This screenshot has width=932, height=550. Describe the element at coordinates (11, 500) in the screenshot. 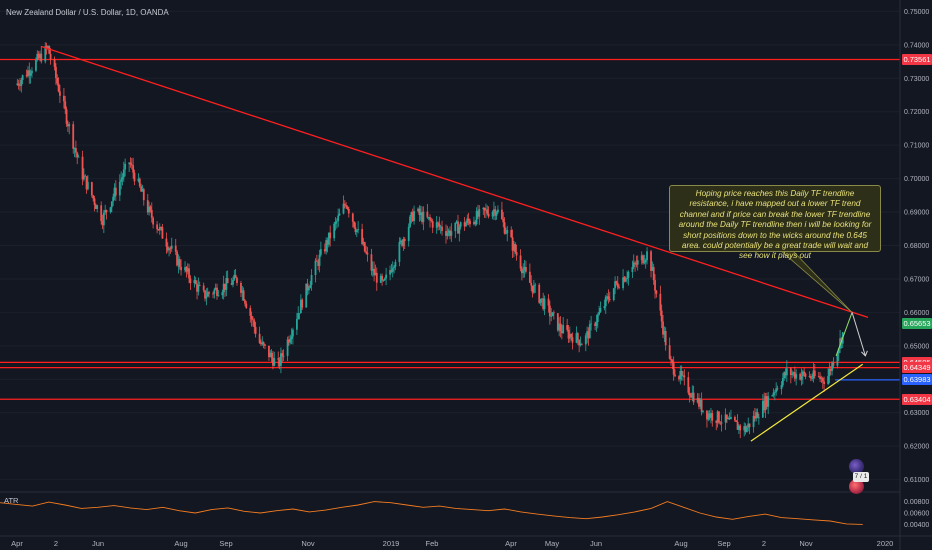

I see `atr-indicator-label: ATR` at that location.